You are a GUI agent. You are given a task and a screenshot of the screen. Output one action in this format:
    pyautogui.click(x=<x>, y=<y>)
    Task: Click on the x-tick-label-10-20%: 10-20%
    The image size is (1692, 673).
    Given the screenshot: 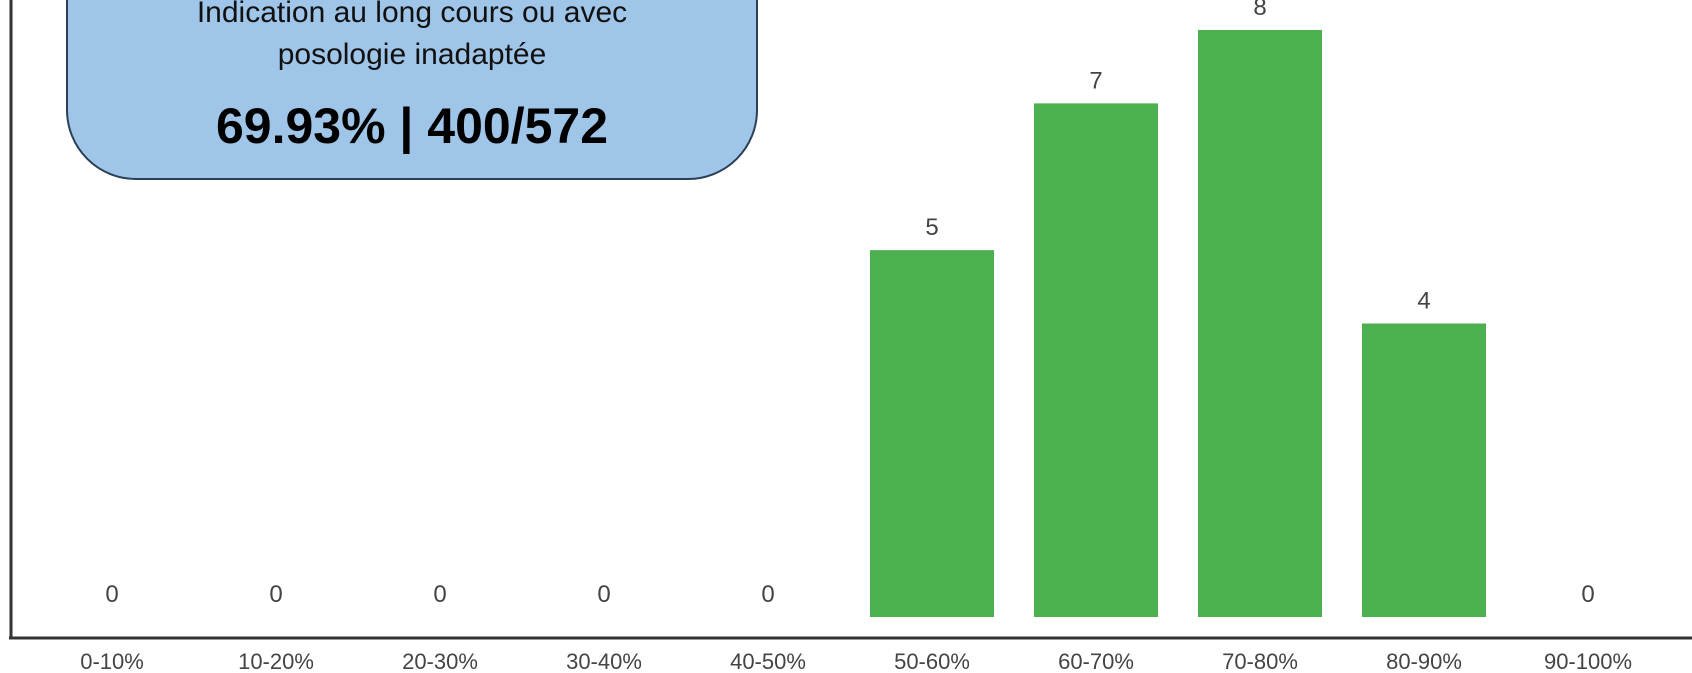 What is the action you would take?
    pyautogui.click(x=276, y=661)
    